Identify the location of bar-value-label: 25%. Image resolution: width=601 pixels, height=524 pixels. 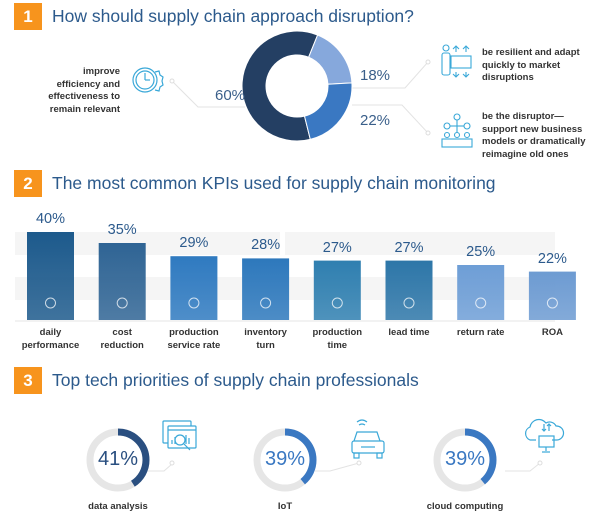
(481, 252).